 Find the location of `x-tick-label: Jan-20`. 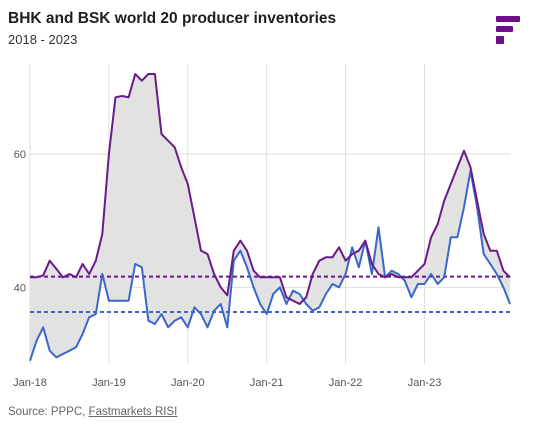

x-tick-label: Jan-20 is located at coordinates (188, 383).